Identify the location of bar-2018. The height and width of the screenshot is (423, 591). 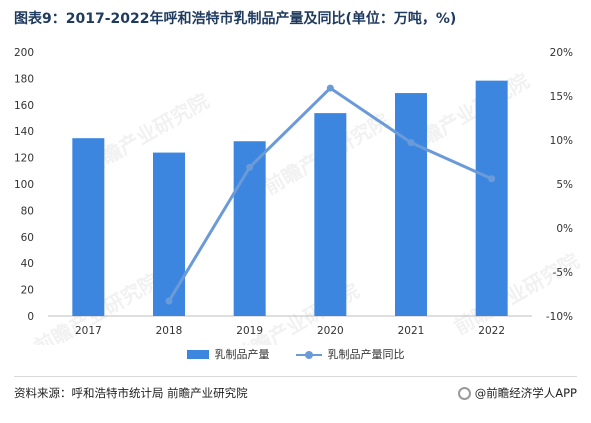
(169, 234).